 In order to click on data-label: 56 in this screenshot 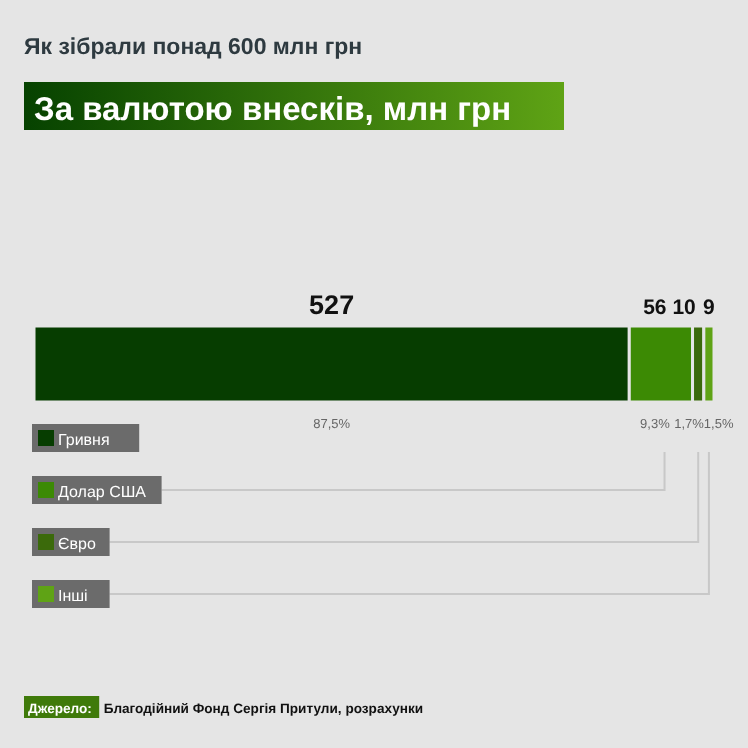, I will do `click(655, 308)`.